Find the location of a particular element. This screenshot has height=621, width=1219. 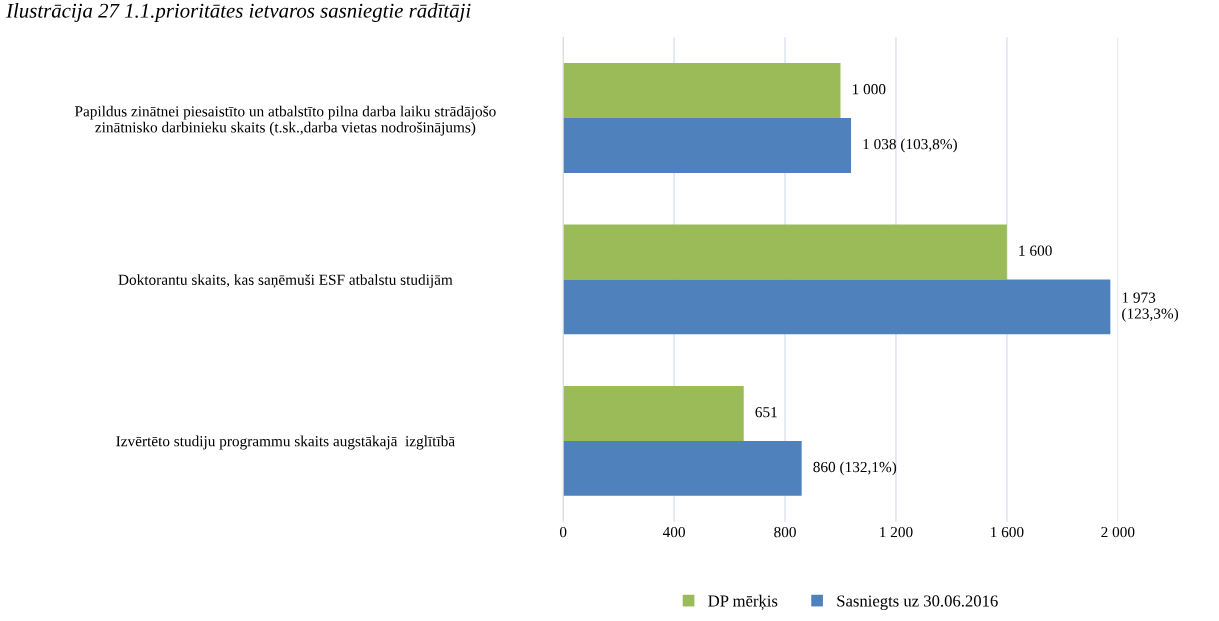

y-tick-label: Papildus zinātnei piesaistīto un atbalstīto pilna darba laiku strādājošo zinātnisko darbinieku skaits (t.sk.,darba vietas nodrošinājums) is located at coordinates (285, 120).